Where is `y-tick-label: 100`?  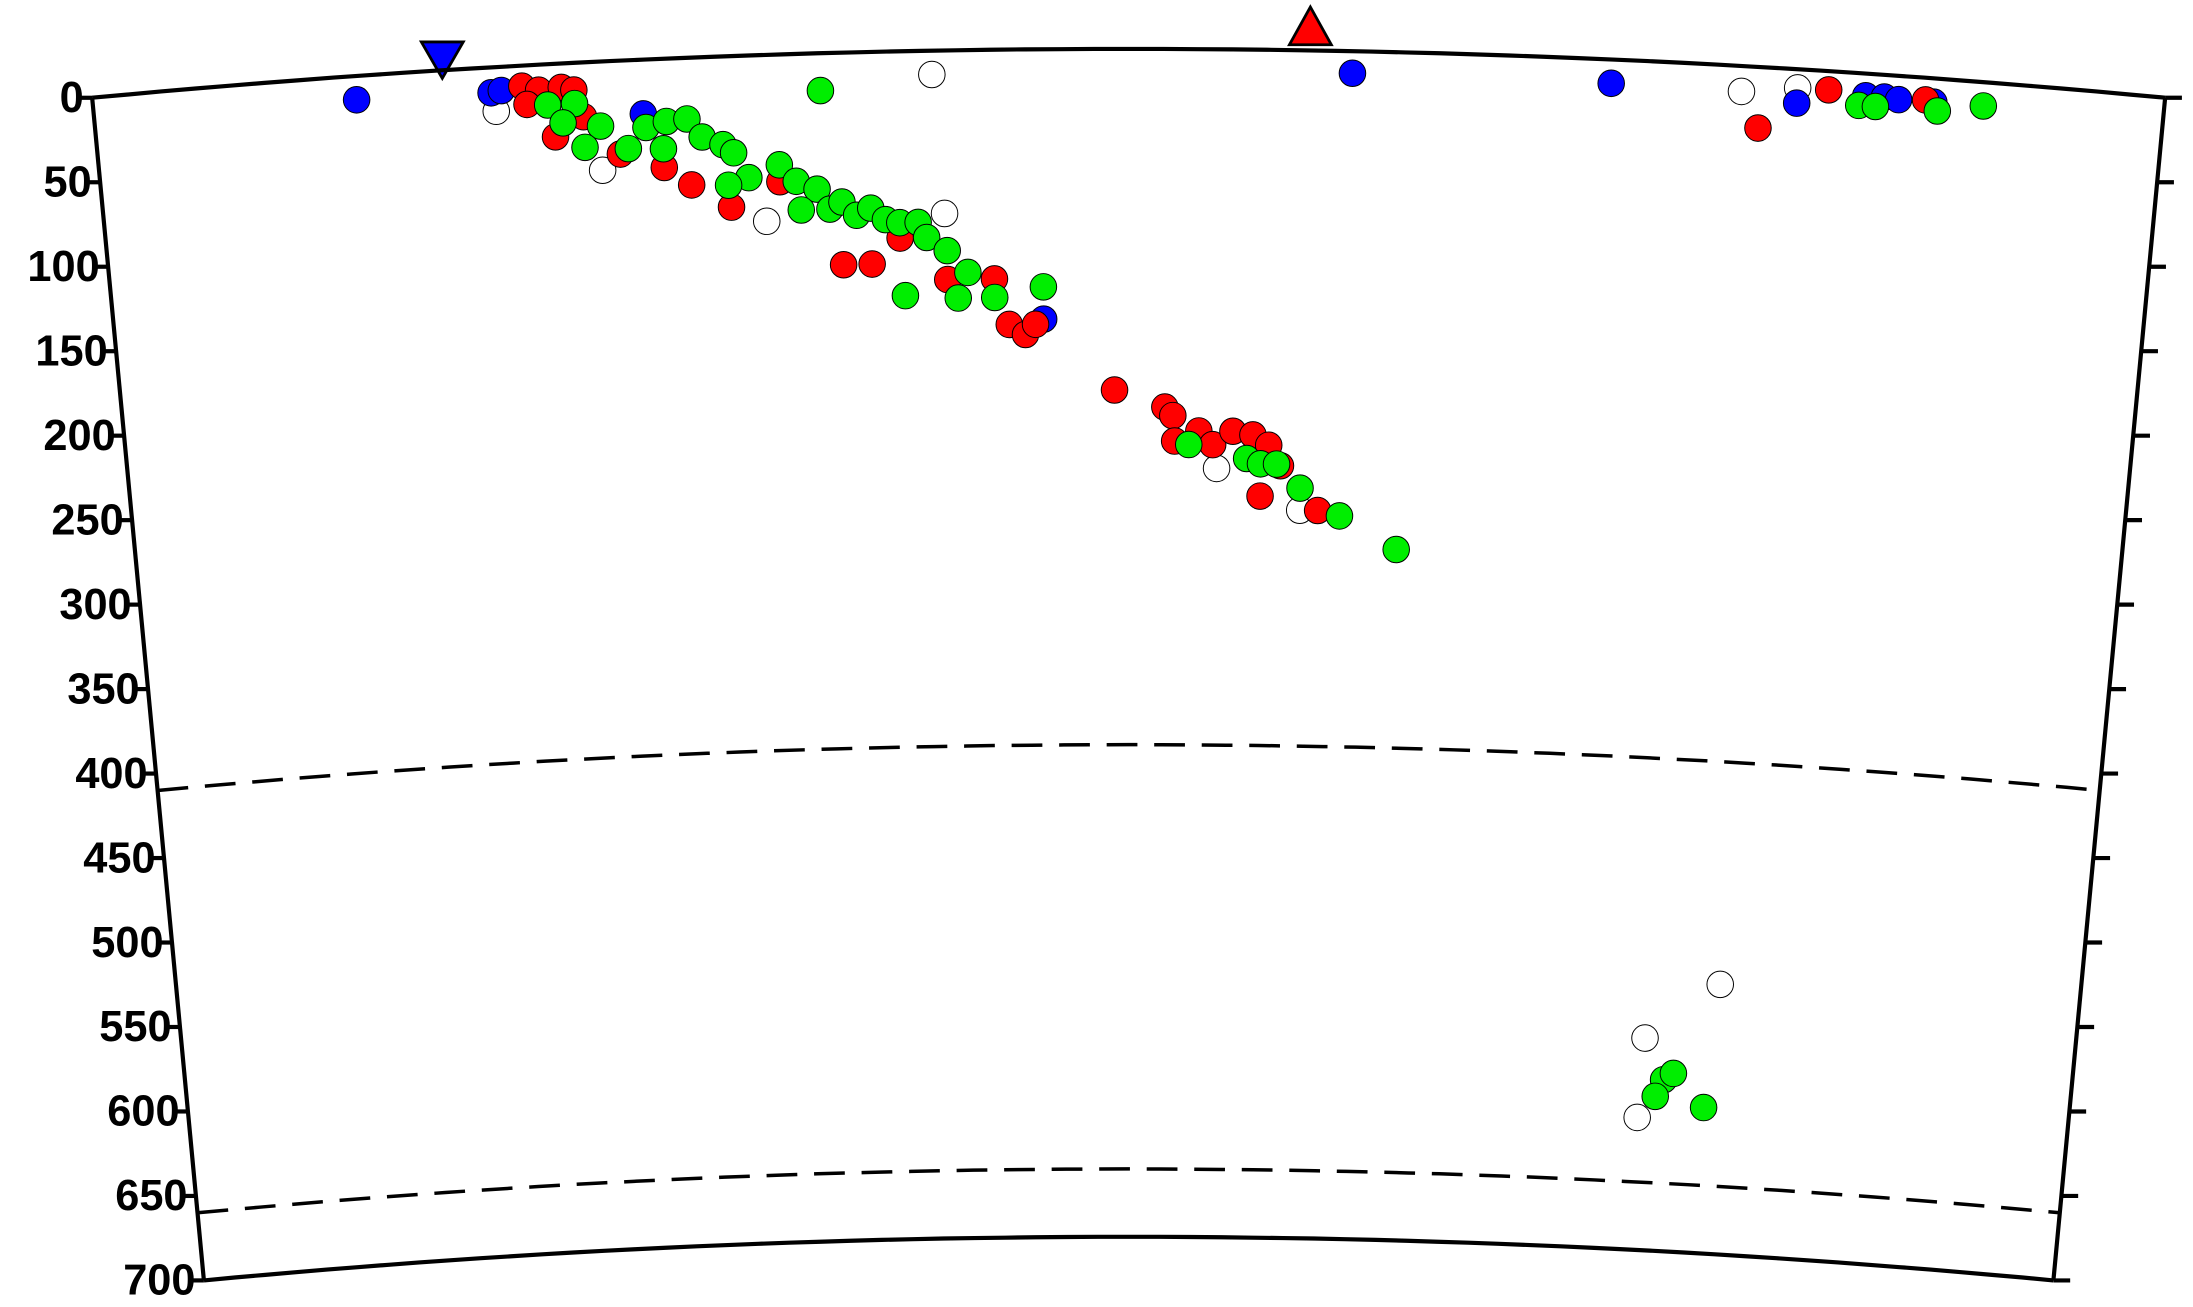
y-tick-label: 100 is located at coordinates (63, 267).